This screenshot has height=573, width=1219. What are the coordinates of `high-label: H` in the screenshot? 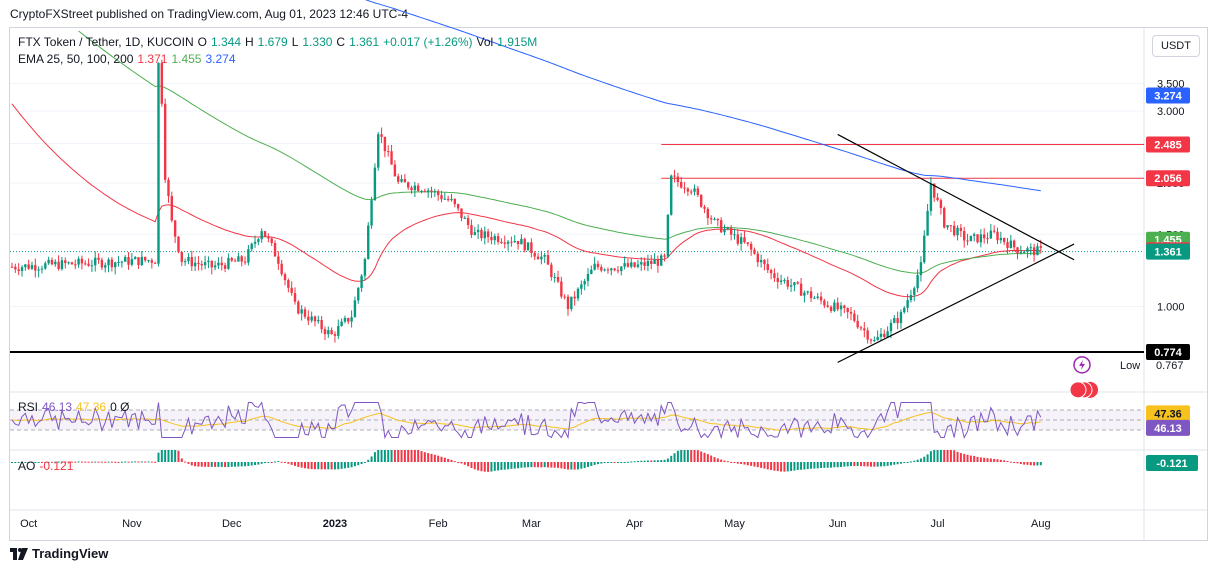 It's located at (249, 42).